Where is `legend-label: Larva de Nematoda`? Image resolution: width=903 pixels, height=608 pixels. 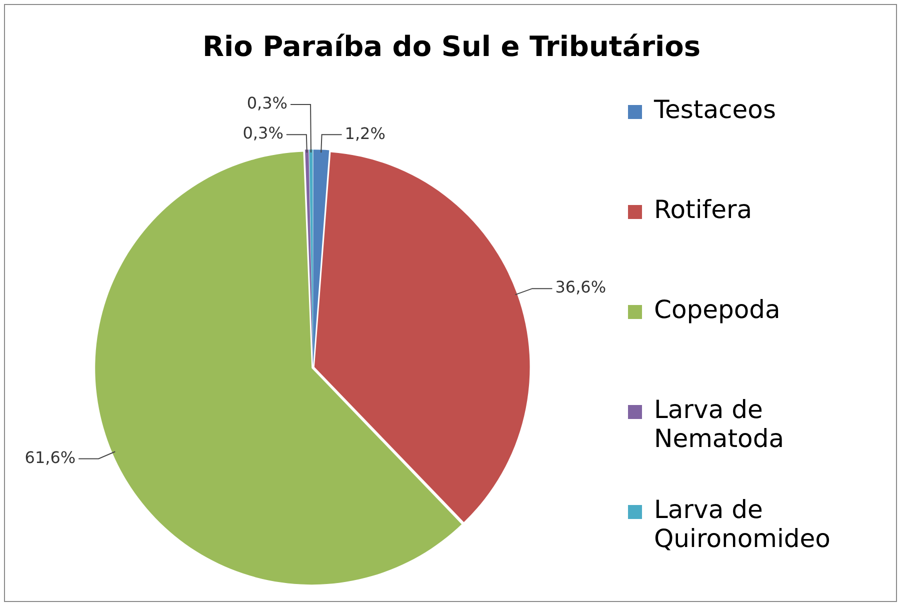 legend-label: Larva de Nematoda is located at coordinates (720, 424).